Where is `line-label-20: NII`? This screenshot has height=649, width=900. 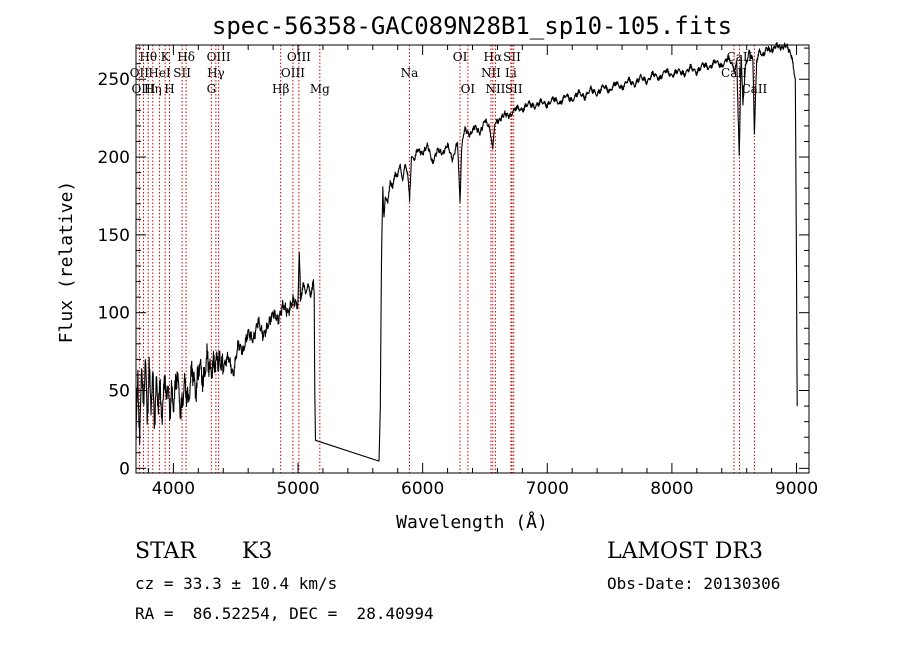 line-label-20: NII is located at coordinates (491, 73).